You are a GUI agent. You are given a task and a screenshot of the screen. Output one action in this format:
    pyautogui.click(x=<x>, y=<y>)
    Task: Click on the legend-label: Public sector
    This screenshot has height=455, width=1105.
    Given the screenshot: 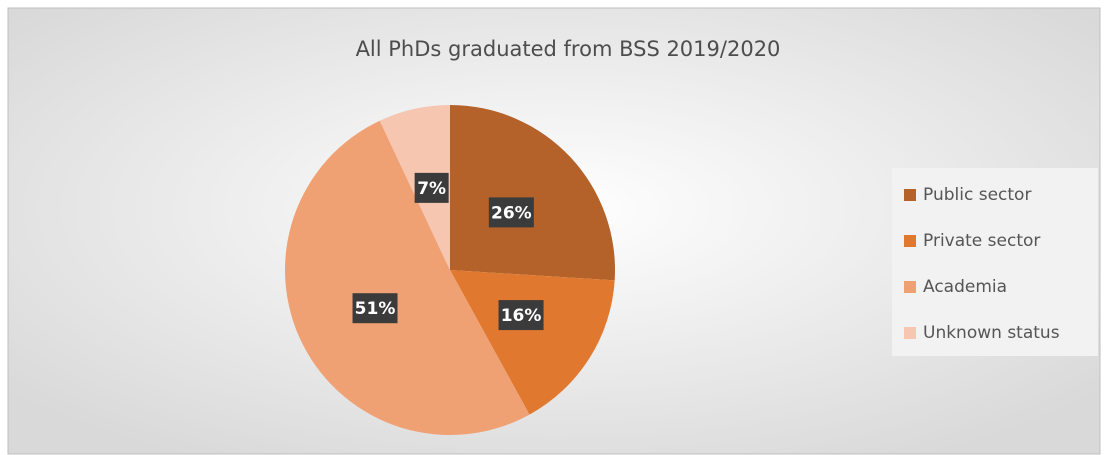 What is the action you would take?
    pyautogui.click(x=977, y=195)
    